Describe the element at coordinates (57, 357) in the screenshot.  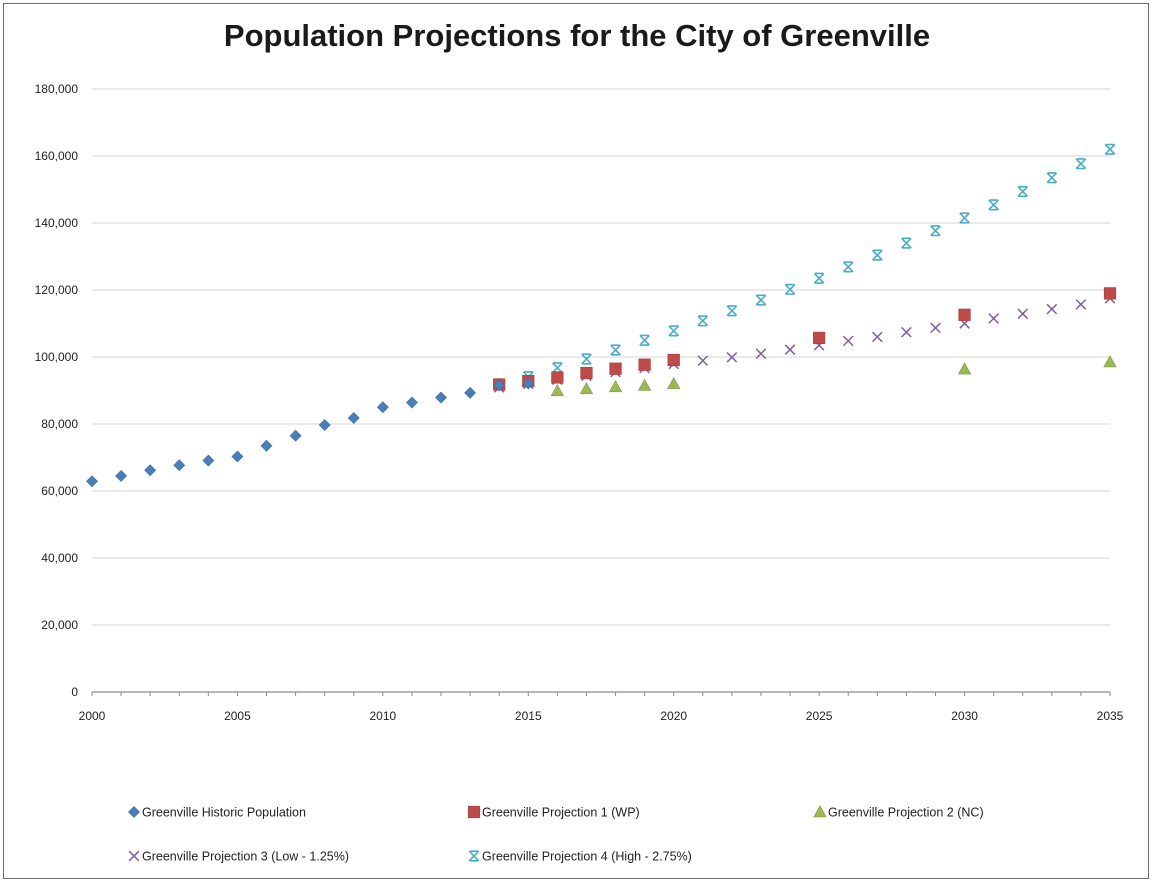
I see `y-tick-label: 100,000` at that location.